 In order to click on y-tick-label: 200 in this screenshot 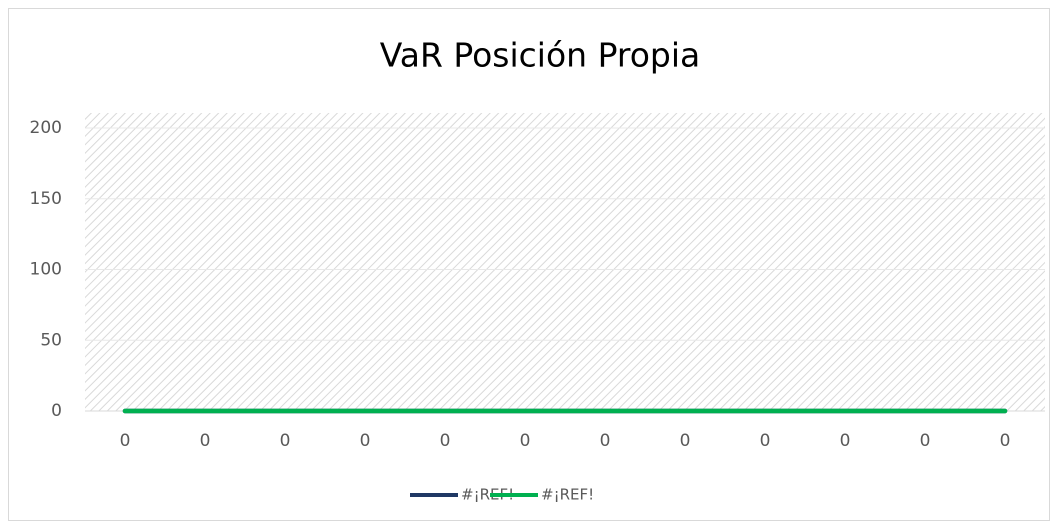, I will do `click(46, 128)`.